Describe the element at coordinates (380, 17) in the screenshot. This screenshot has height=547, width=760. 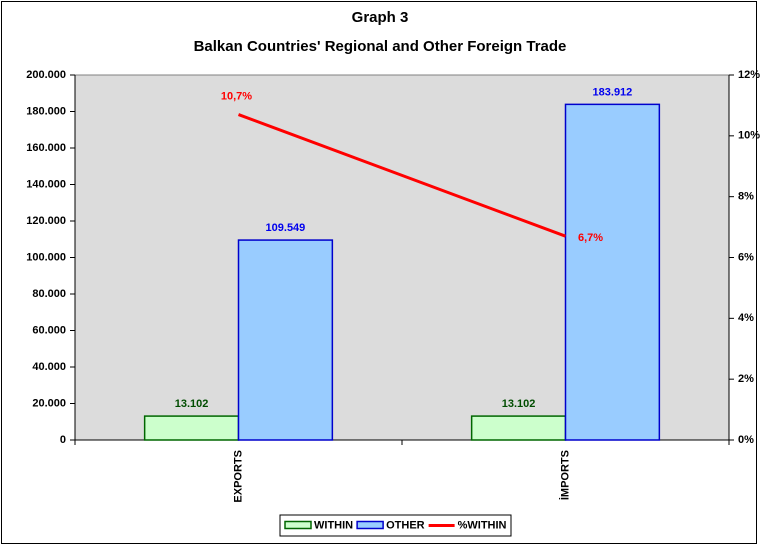
I see `chart-title: Graph 3` at that location.